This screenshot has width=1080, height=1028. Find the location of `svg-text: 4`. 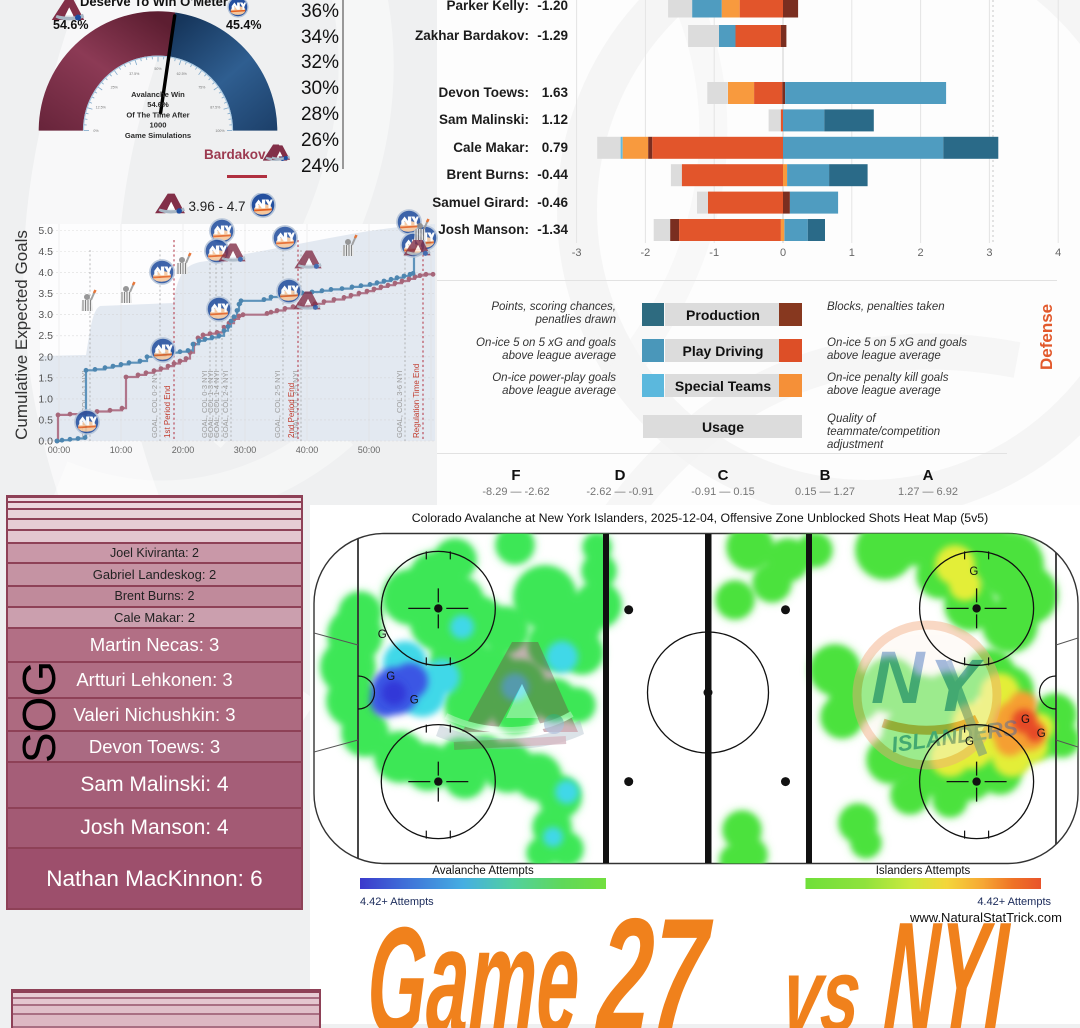

svg-text: 4 is located at coordinates (1058, 253).